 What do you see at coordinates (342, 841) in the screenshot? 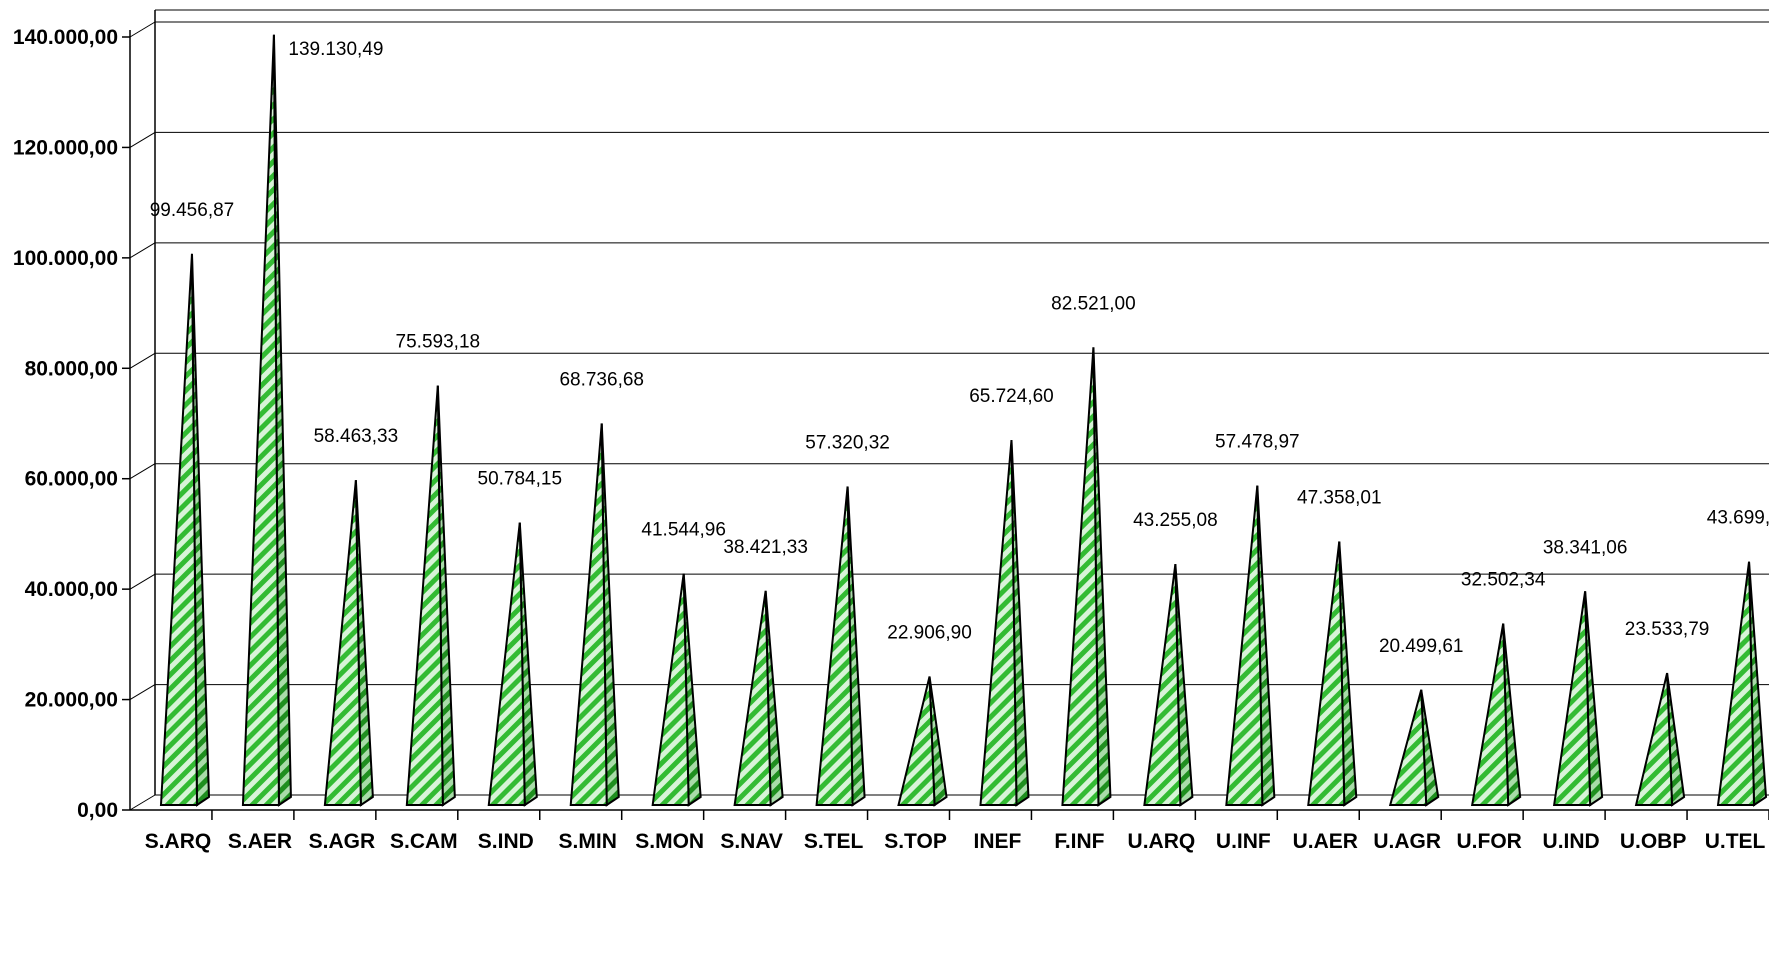
I see `category-label: S.AGR` at bounding box center [342, 841].